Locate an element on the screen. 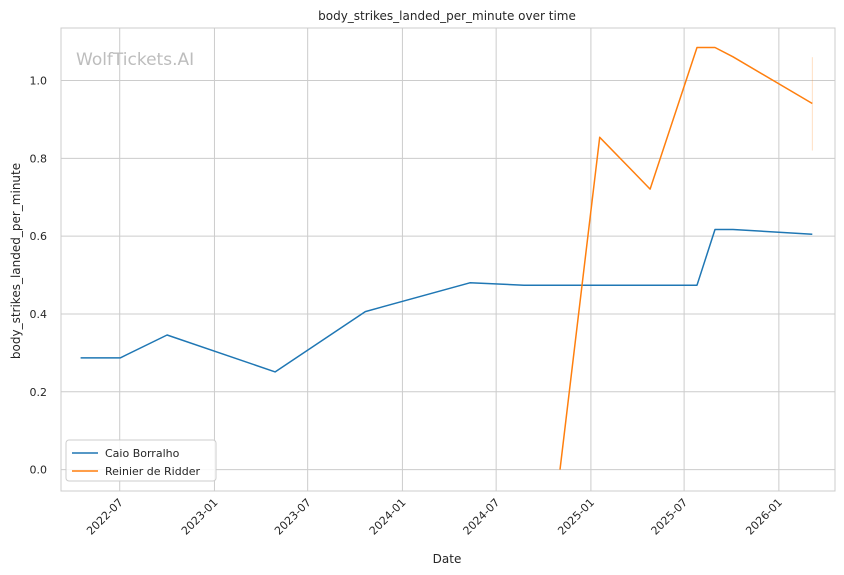 The width and height of the screenshot is (844, 575). legend-box is located at coordinates (141, 460).